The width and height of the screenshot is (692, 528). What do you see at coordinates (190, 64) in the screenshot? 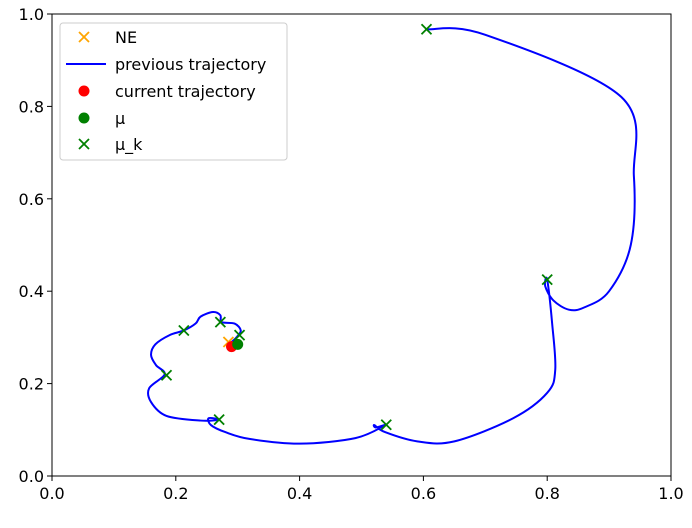
I see `legend-label-previous-trajectory: previous trajectory` at bounding box center [190, 64].